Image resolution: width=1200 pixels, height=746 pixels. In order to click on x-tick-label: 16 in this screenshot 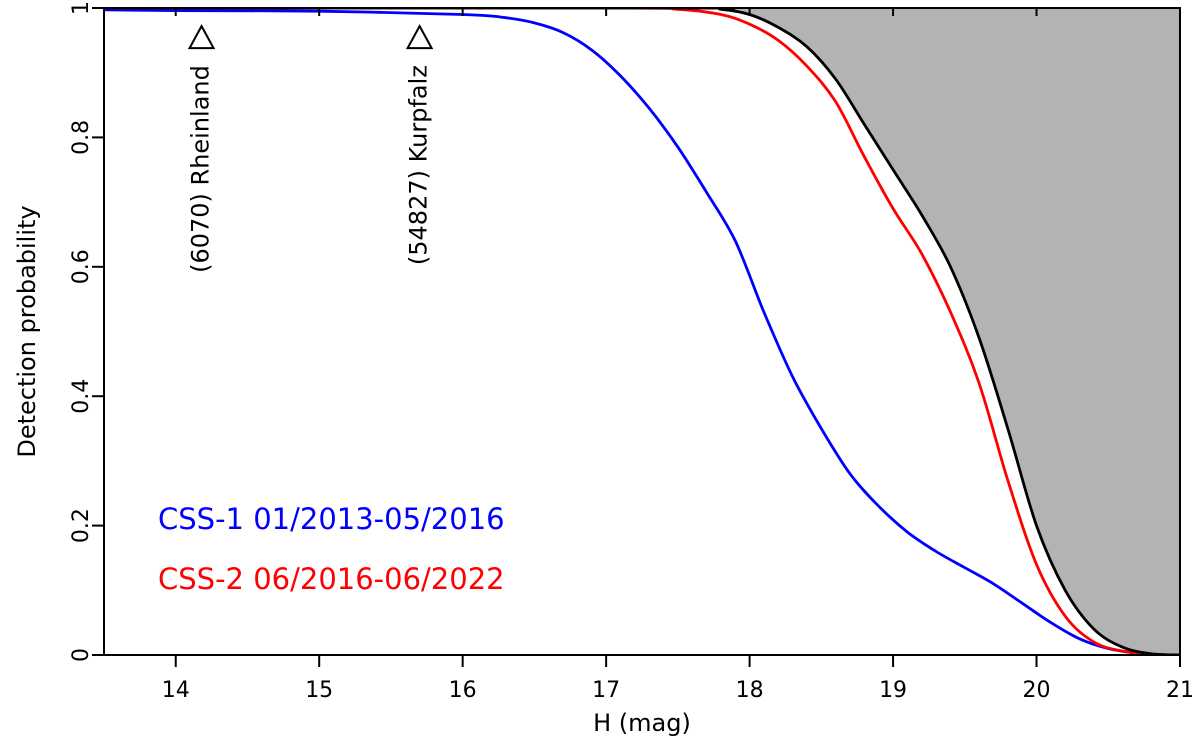, I will do `click(463, 690)`.